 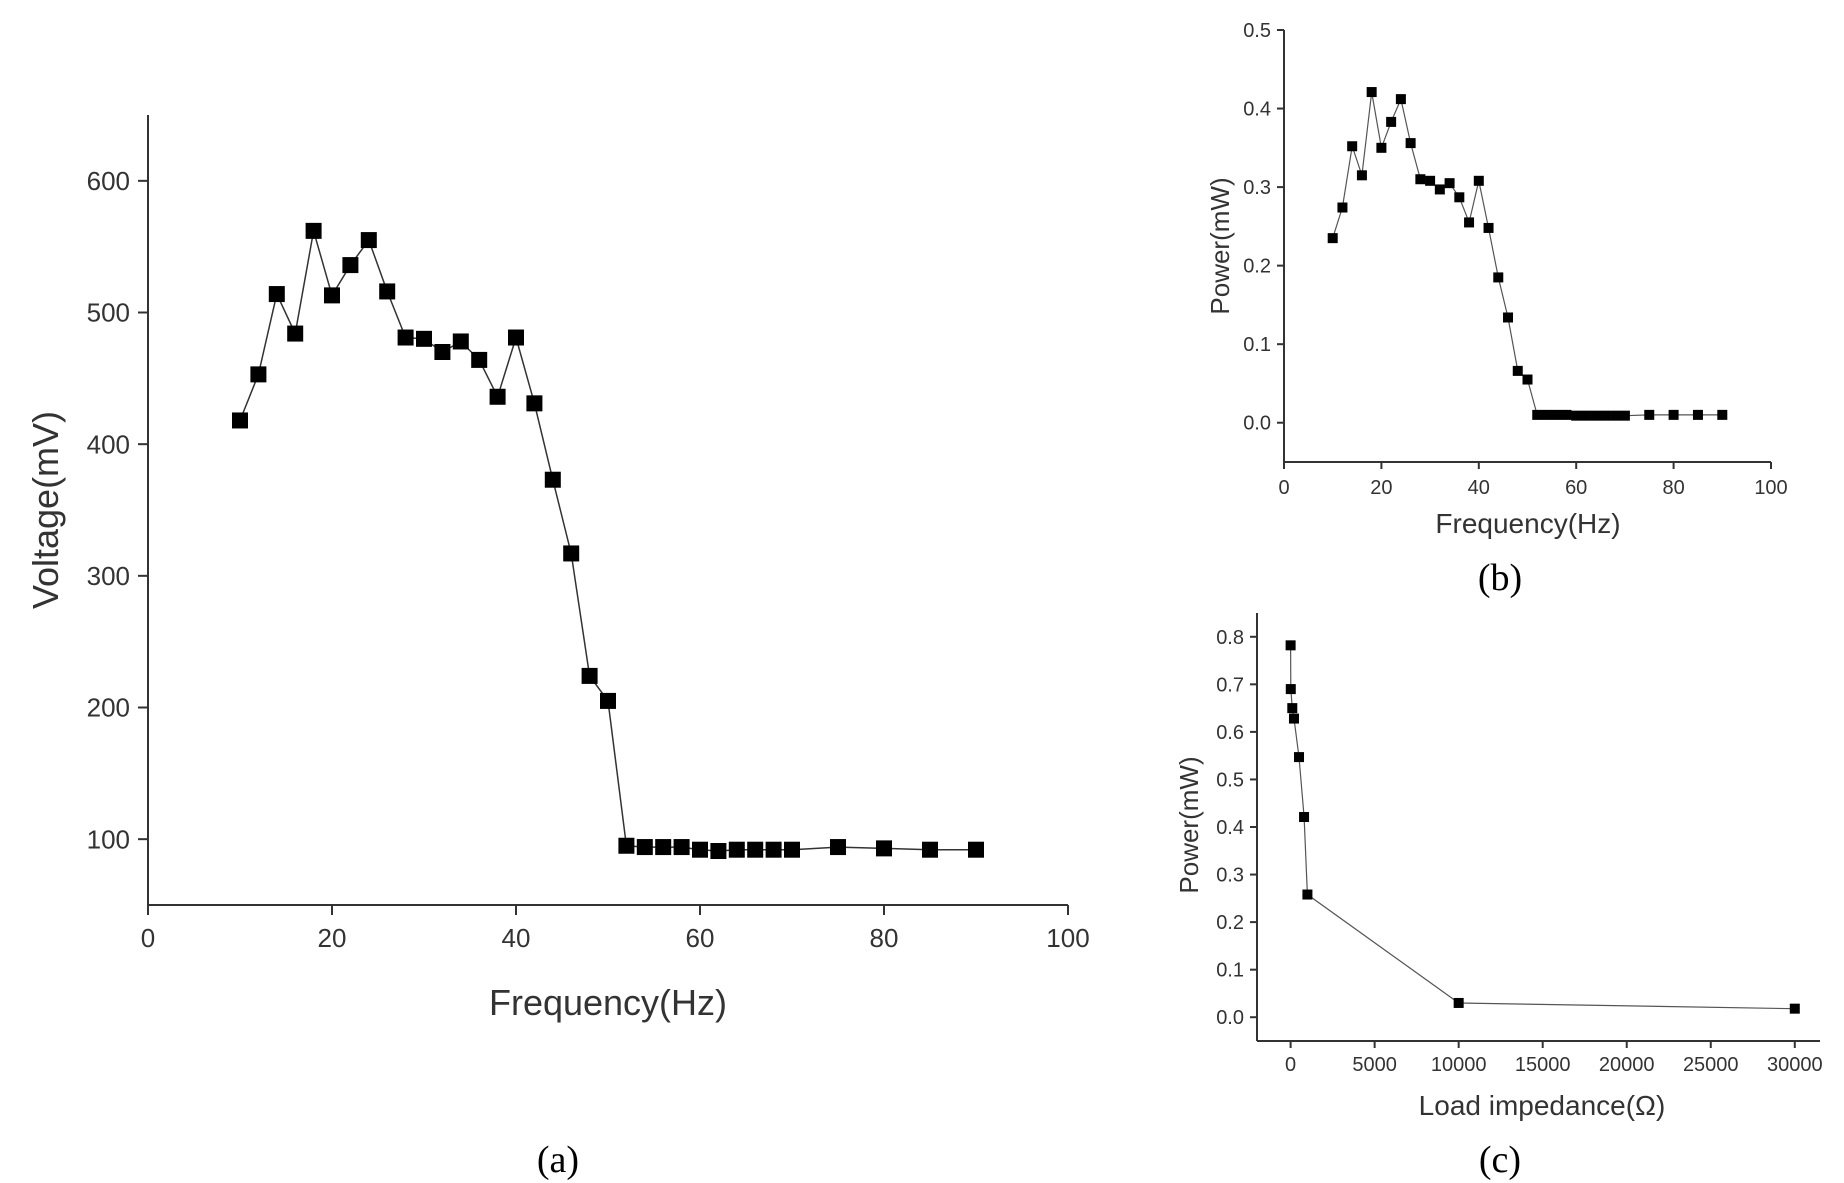 I want to click on panel-label-b: (b), so click(x=1500, y=578).